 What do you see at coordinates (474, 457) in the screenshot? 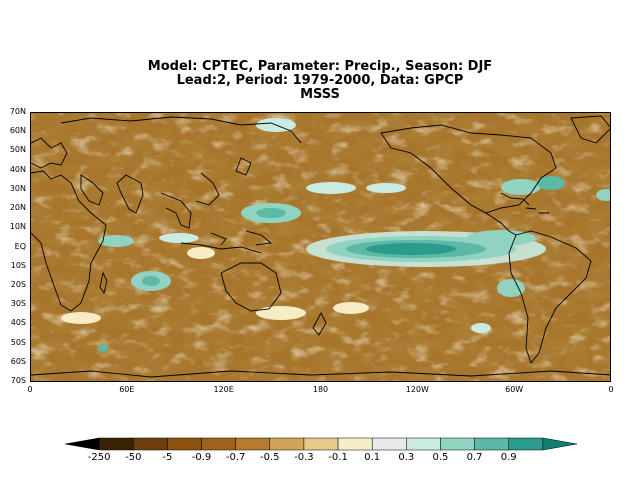
I see `colorbar-tick-label: 0.7` at bounding box center [474, 457].